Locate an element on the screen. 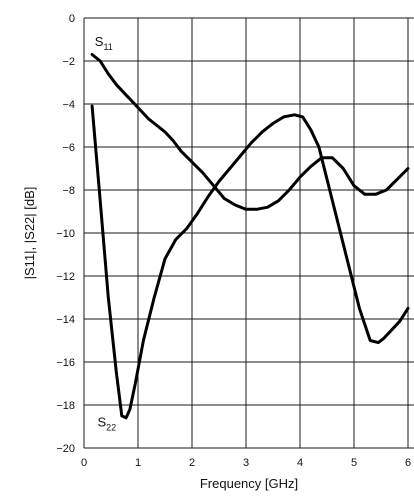  y-tick-label: −14 is located at coordinates (65, 320).